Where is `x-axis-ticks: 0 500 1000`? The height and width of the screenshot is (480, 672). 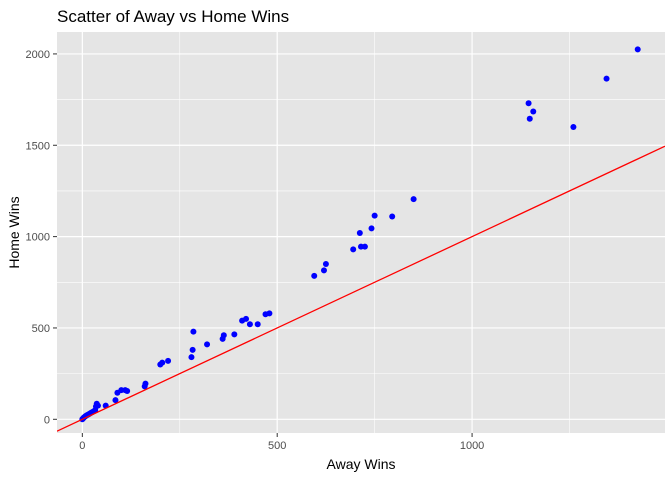 x-axis-ticks: 0 500 1000 is located at coordinates (281, 442).